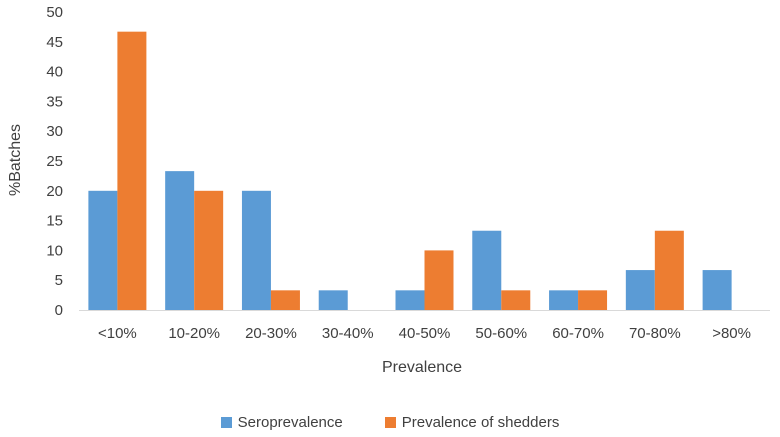  I want to click on legend: Seroprevalence Prevalence of shedders, so click(390, 422).